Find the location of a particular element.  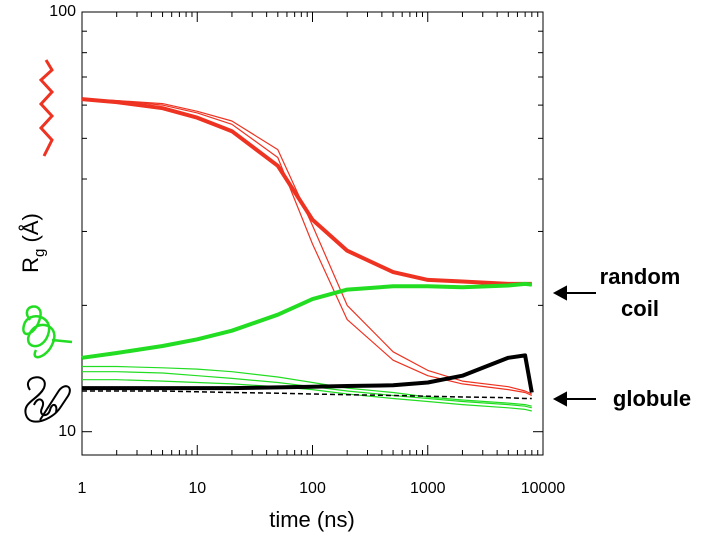

arrows is located at coordinates (574, 346).